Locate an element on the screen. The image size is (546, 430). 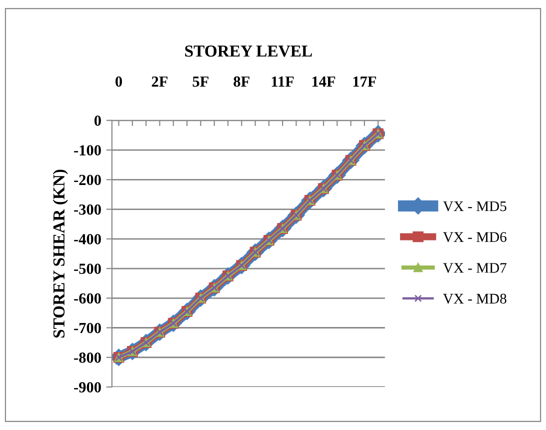
y-tick-label: -900 is located at coordinates (87, 387).